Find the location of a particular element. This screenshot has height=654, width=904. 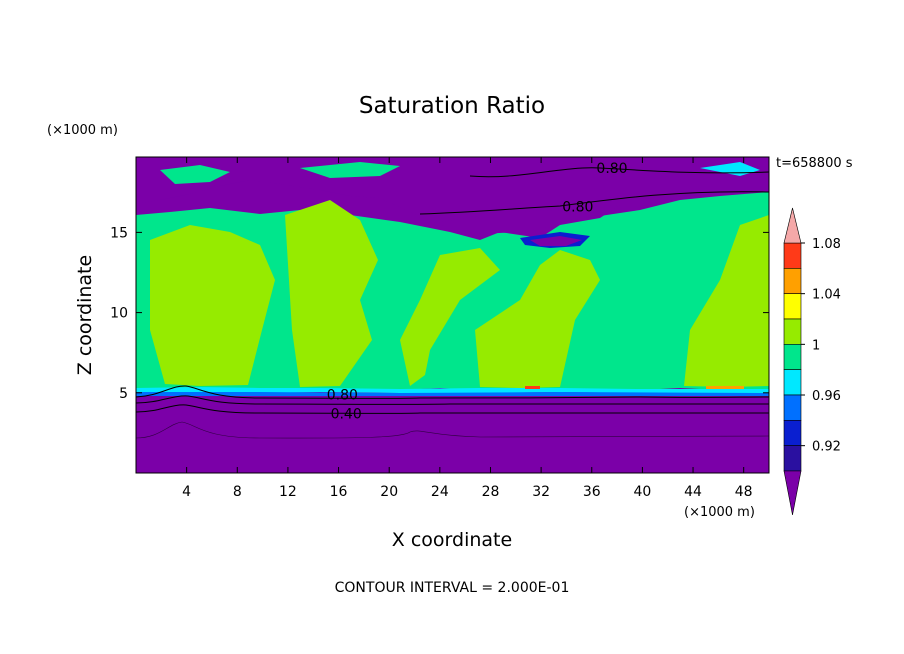

x-axis-label: X coordinate is located at coordinates (452, 540).